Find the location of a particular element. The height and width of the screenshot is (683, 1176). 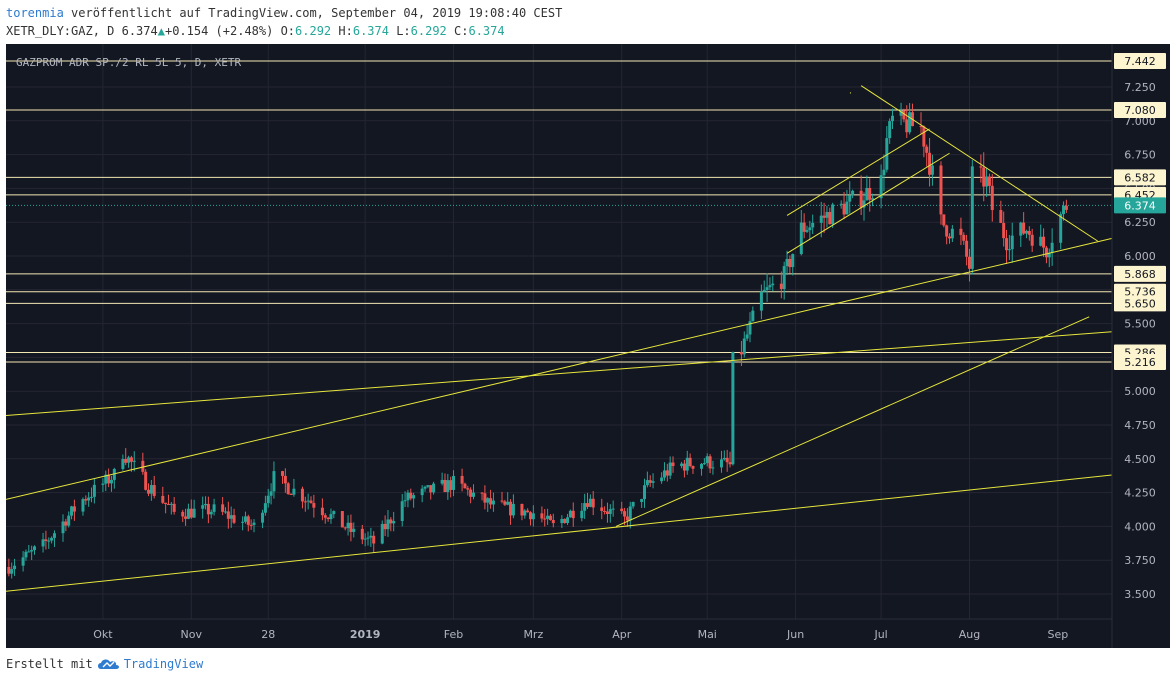

footer: Erstellt mit TradingView is located at coordinates (104, 664).